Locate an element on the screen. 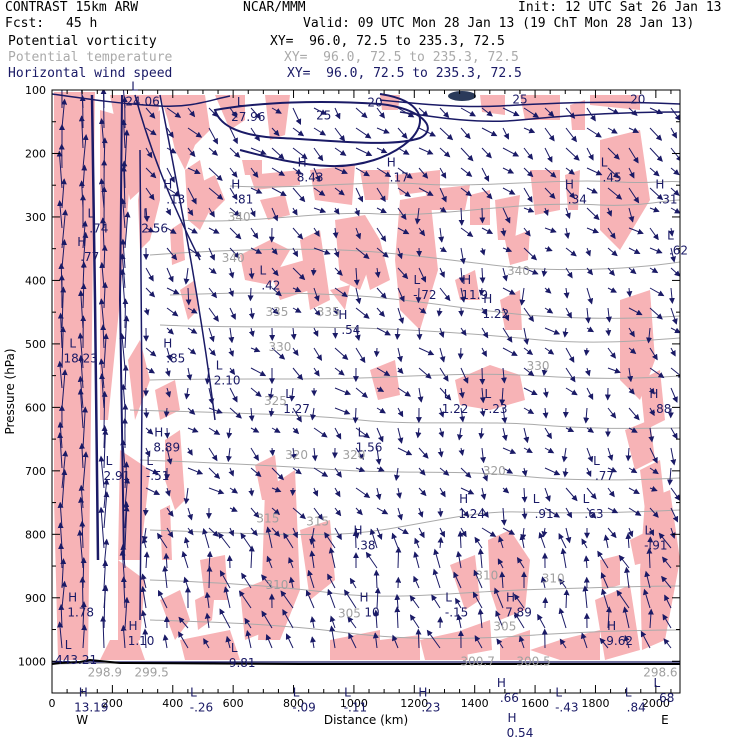 The height and width of the screenshot is (740, 740). theta-contour-label: 320 is located at coordinates (494, 471).